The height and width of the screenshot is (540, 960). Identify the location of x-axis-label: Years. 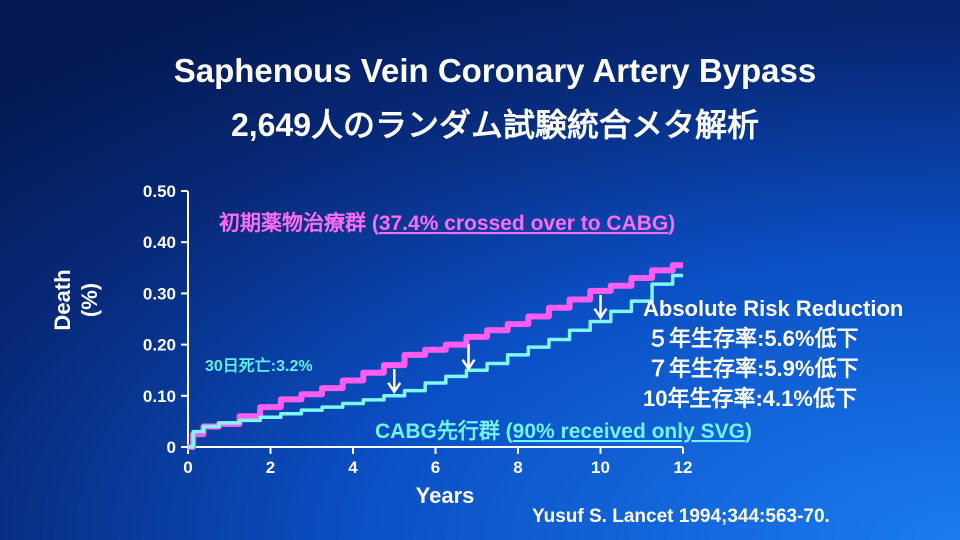
(445, 495).